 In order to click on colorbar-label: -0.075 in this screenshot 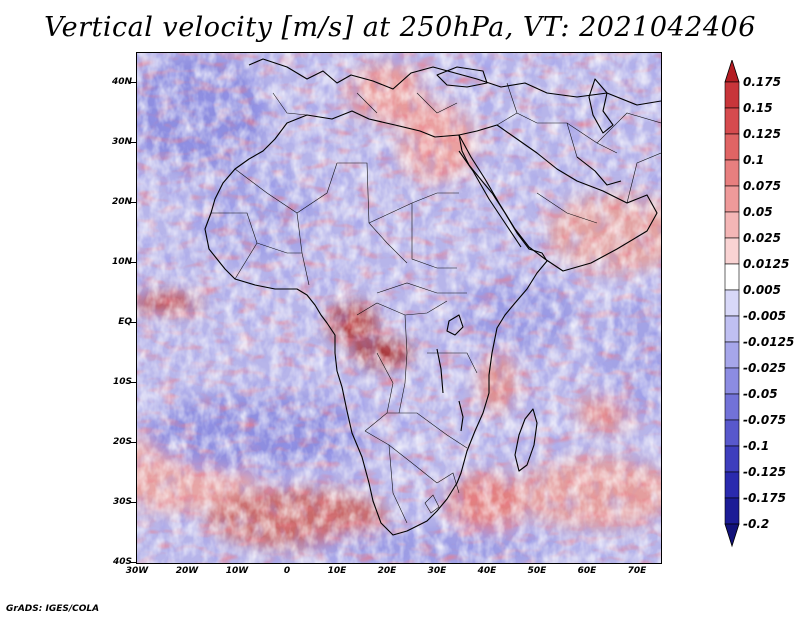, I will do `click(764, 420)`.